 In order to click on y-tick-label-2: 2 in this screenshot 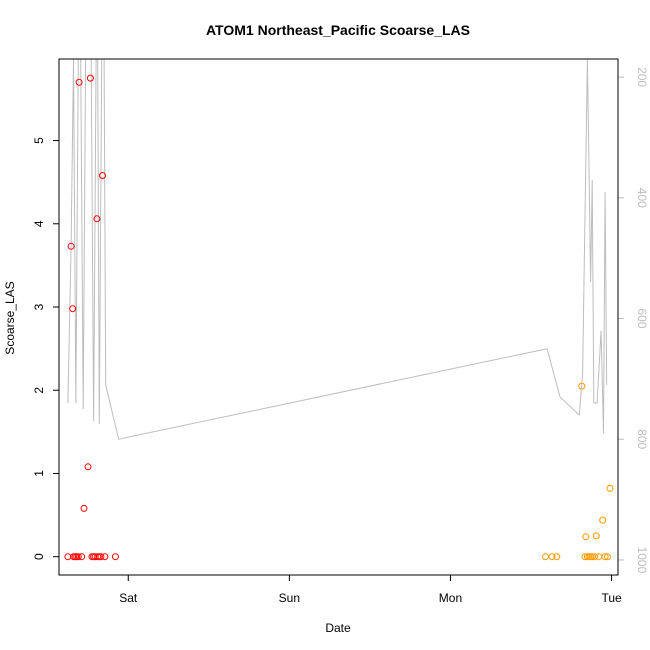, I will do `click(39, 390)`.